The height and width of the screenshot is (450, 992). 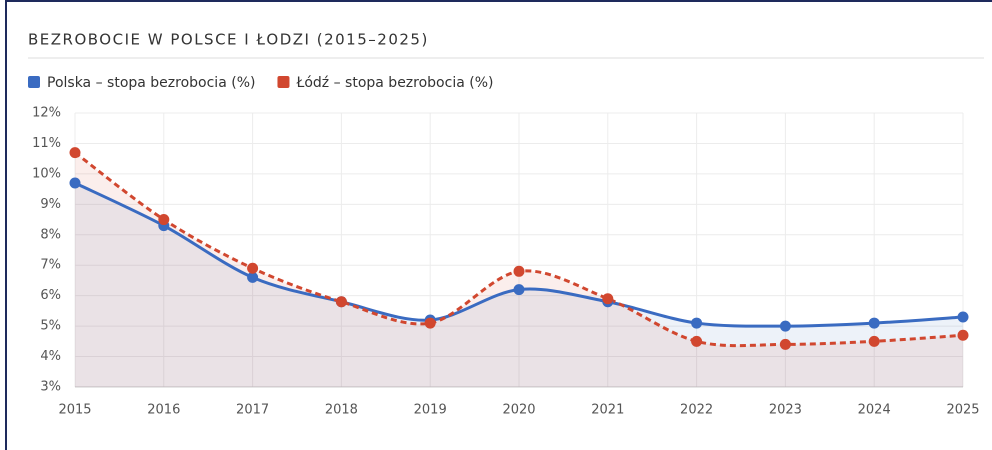 What do you see at coordinates (50, 204) in the screenshot?
I see `y-tick-label: 9%` at bounding box center [50, 204].